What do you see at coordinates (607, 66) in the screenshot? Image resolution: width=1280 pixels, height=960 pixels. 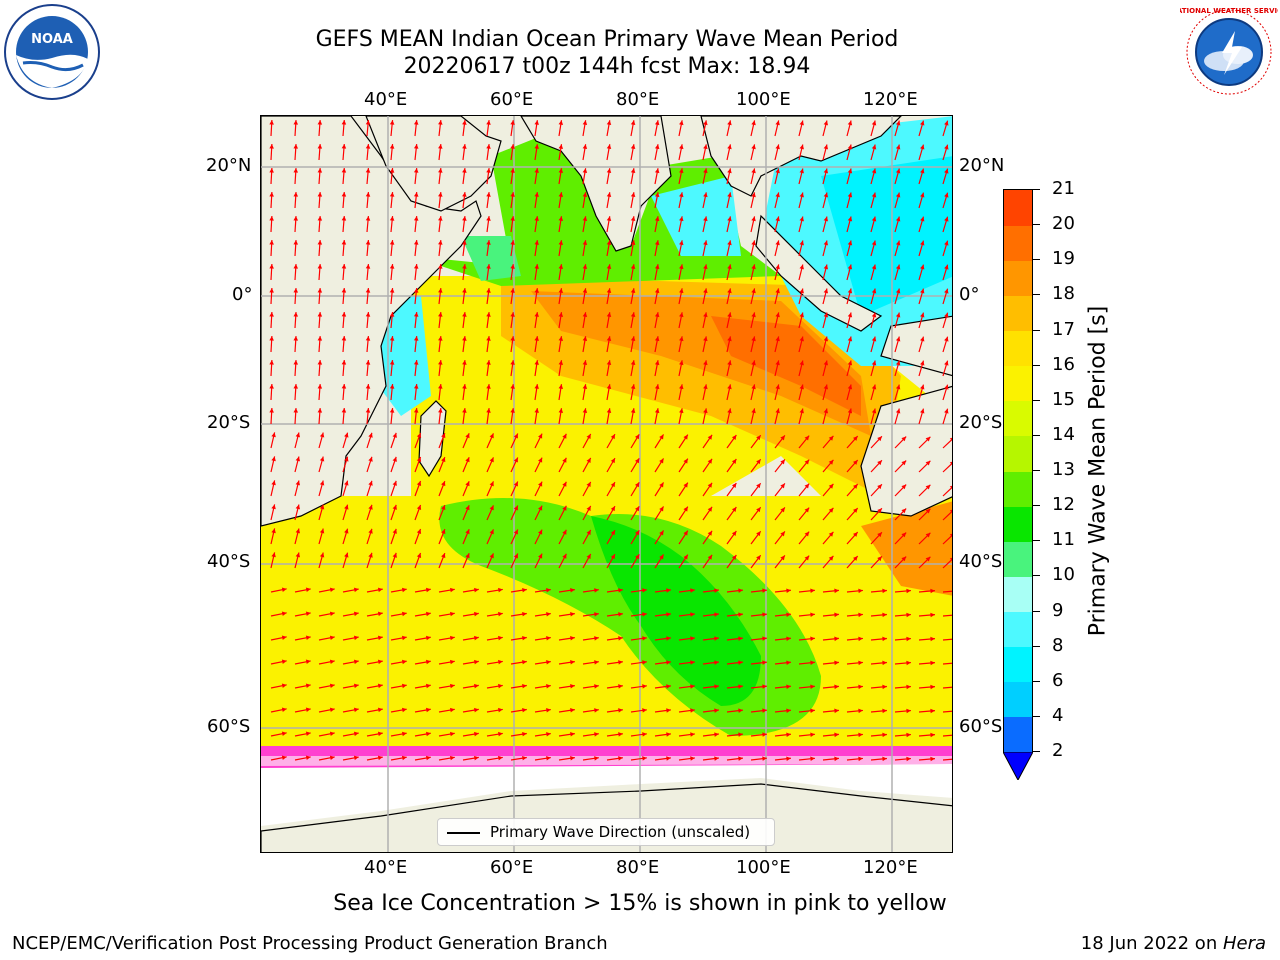 I see `chart-subtitle: 20220617 t00z 144h fcst Max: 18.94` at bounding box center [607, 66].